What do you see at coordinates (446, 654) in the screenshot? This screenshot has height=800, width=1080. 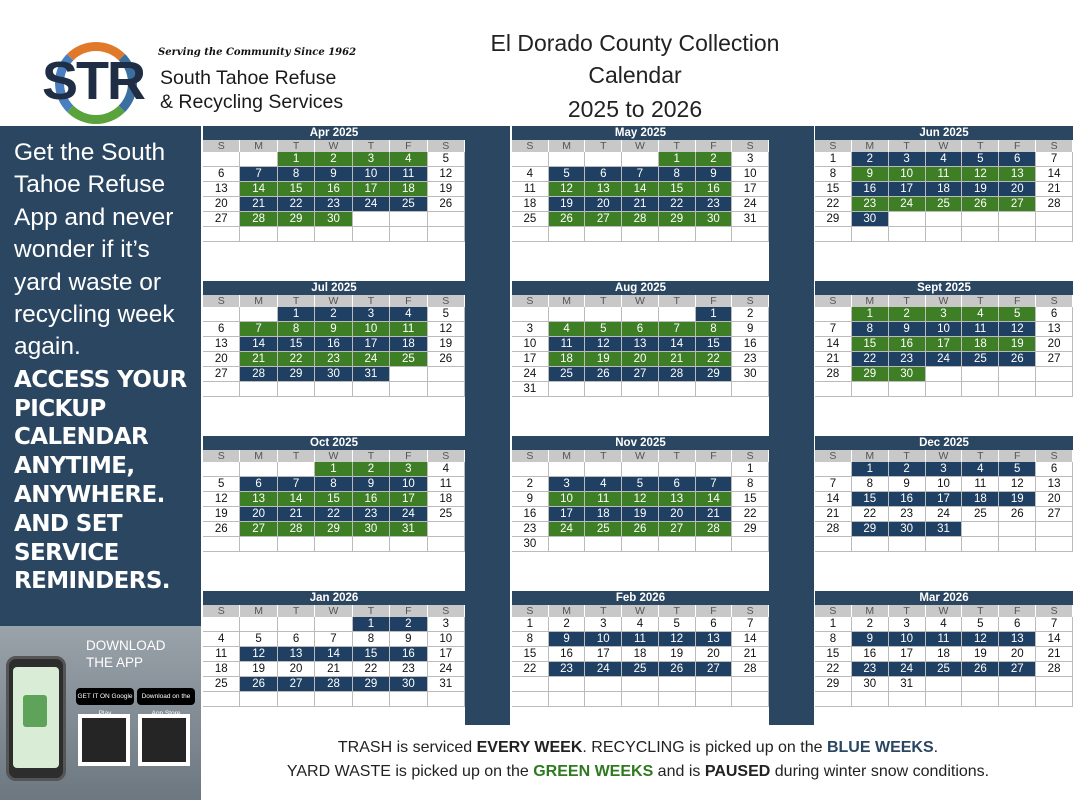 I see `day-cell: 17` at bounding box center [446, 654].